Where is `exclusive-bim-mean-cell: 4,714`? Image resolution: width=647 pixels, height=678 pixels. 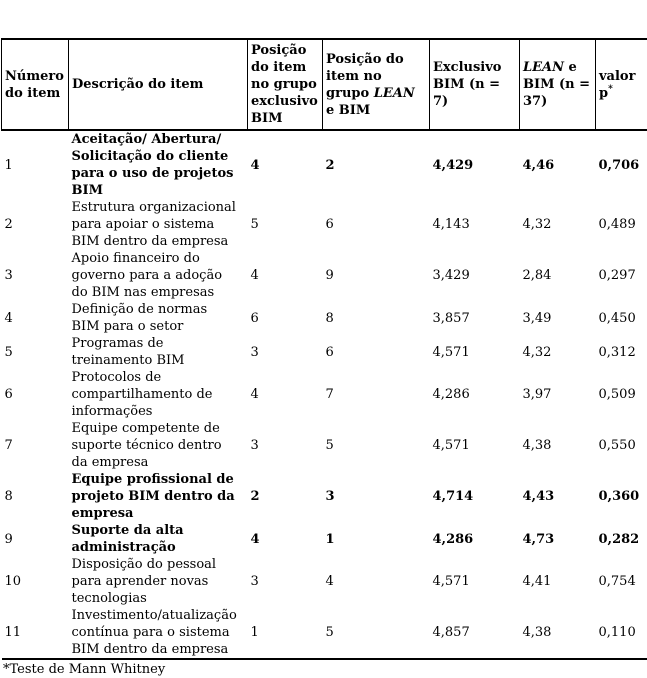
exclusive-bim-mean-cell: 4,714 is located at coordinates (453, 496).